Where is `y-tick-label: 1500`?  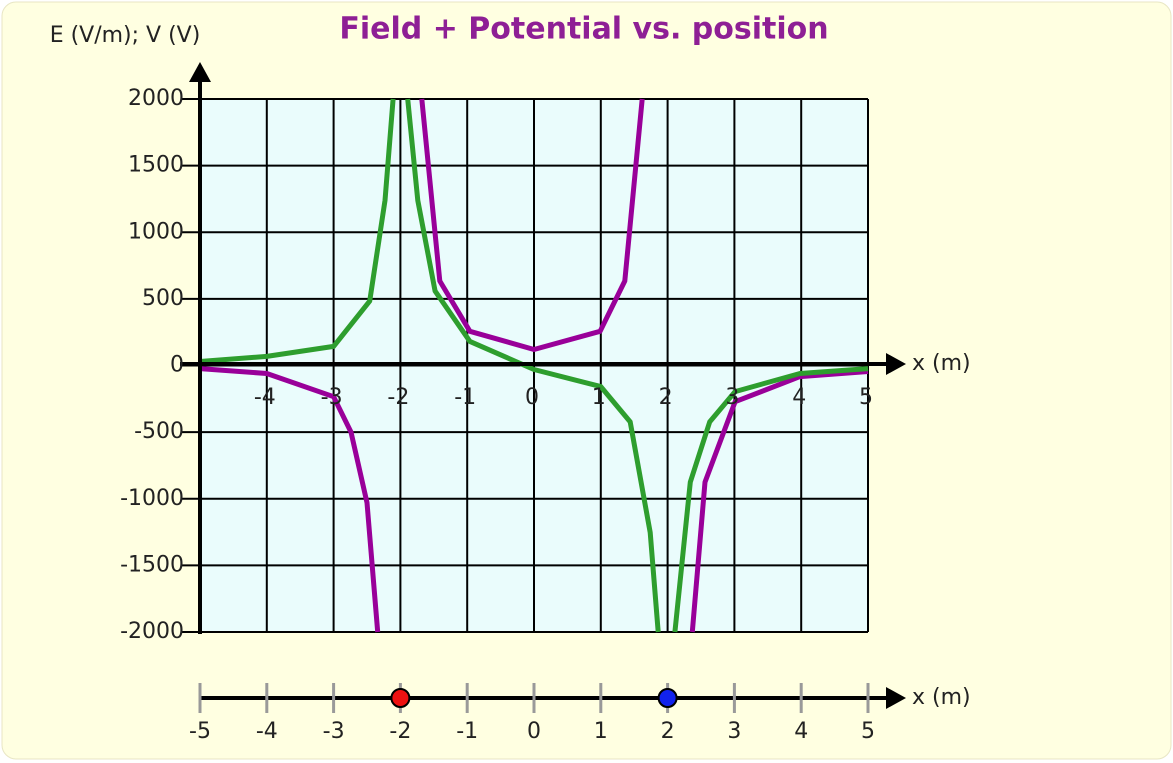 y-tick-label: 1500 is located at coordinates (156, 165).